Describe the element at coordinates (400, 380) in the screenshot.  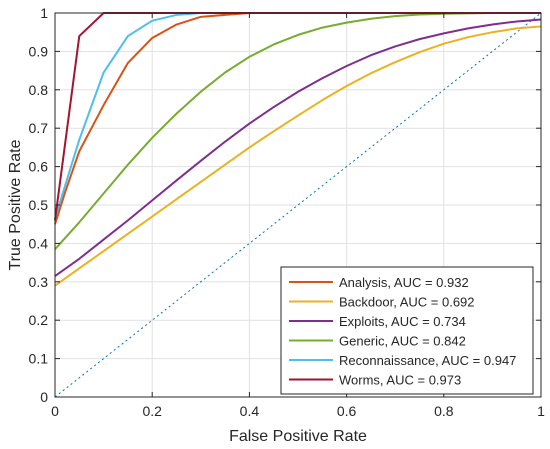
I see `legend-label: Worms, AUC = 0.973` at that location.